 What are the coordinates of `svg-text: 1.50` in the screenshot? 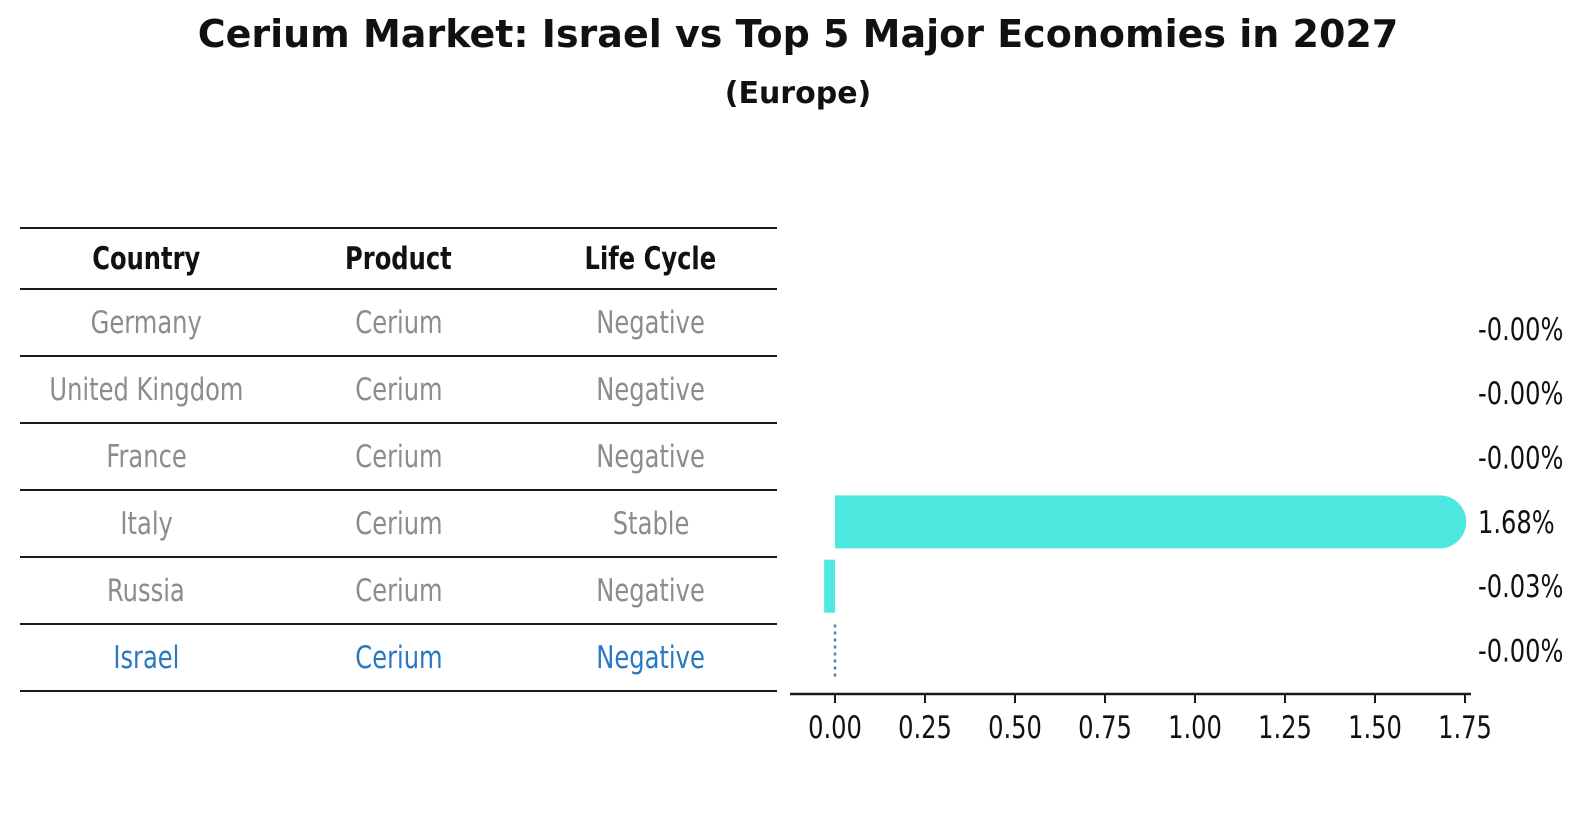 It's located at (1375, 727).